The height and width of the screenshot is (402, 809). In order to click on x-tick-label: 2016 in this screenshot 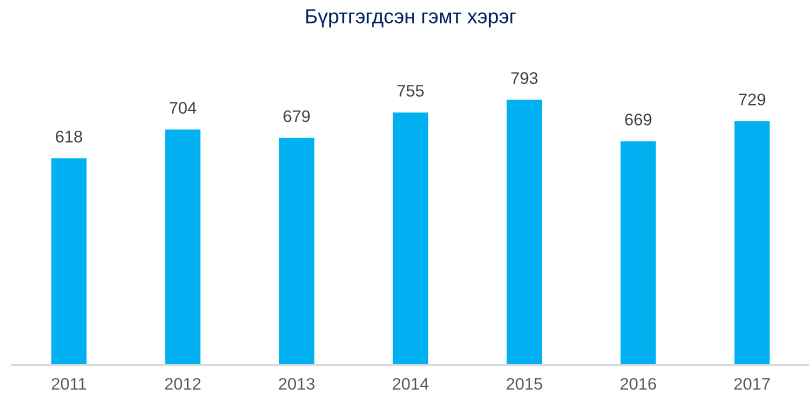, I will do `click(638, 384)`.